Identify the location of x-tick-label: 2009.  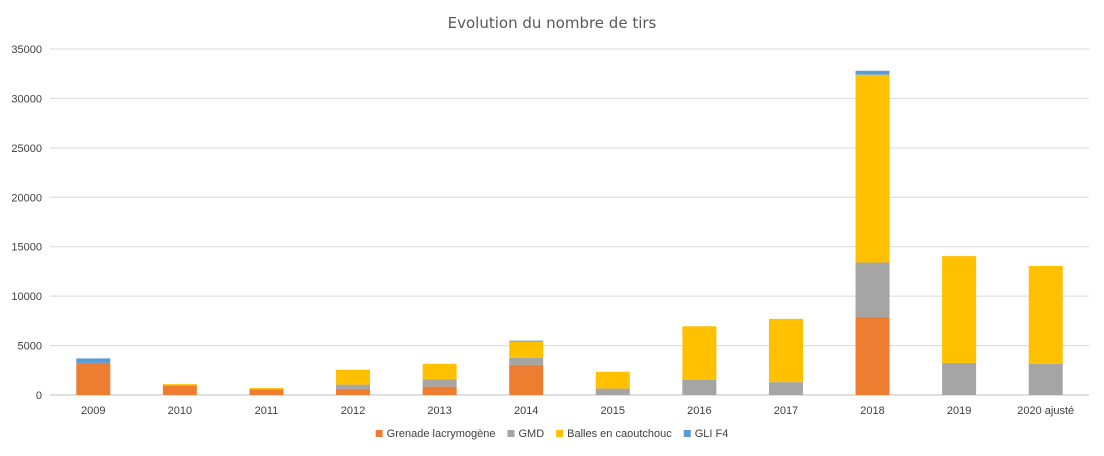
(93, 411).